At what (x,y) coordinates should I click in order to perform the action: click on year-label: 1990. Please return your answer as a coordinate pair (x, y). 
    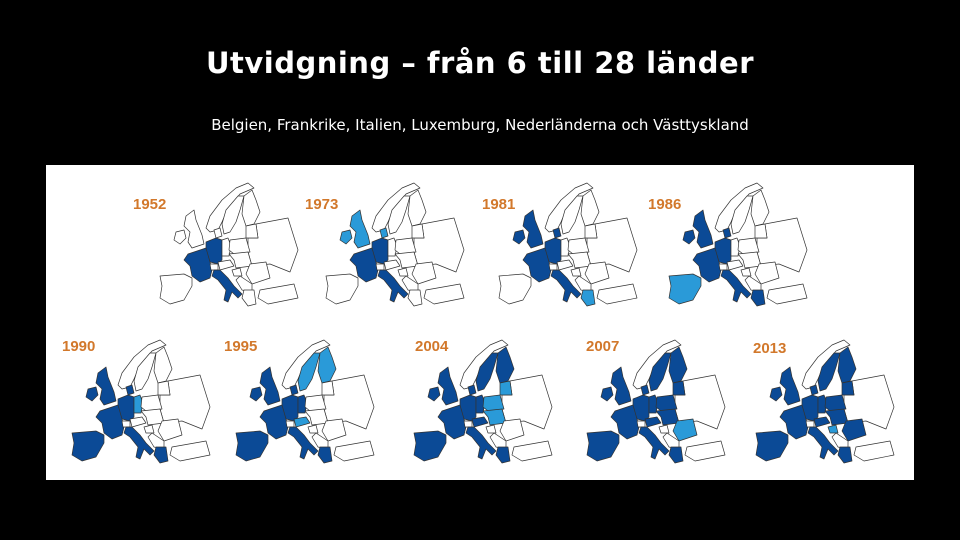
    Looking at the image, I should click on (79, 346).